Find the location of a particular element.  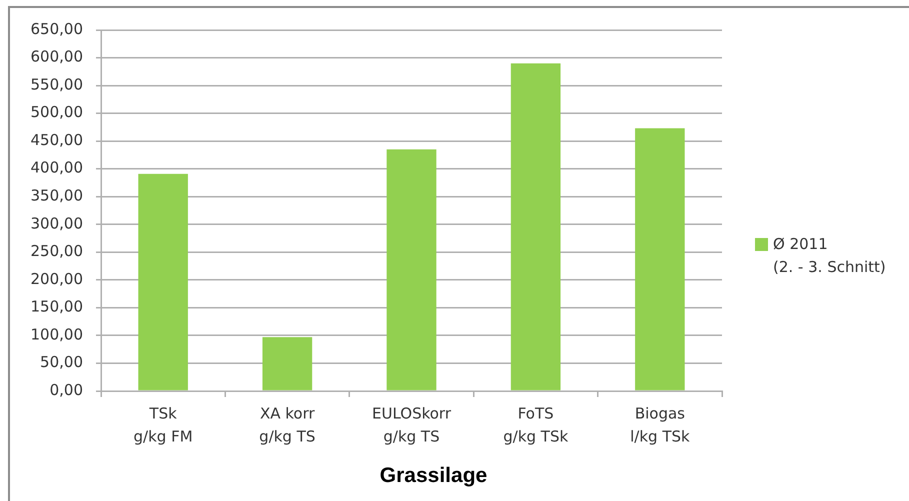

x-tick-label: FoTS g/kg TSk is located at coordinates (535, 425).